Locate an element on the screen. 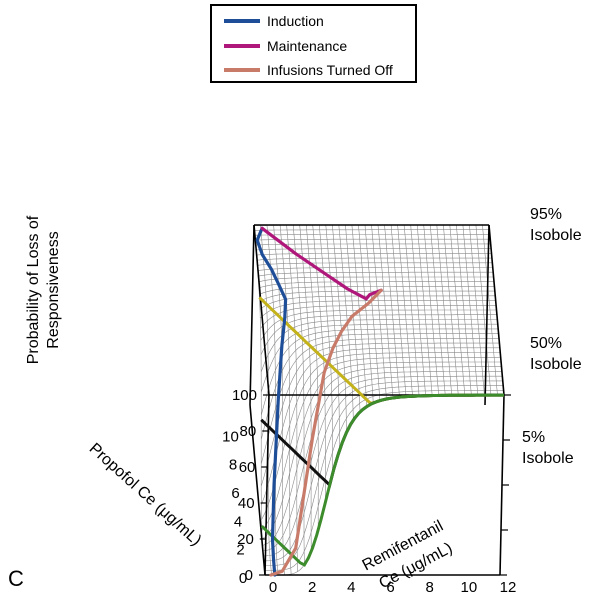 The height and width of the screenshot is (594, 602). isobole-95-label-line-2: Isobole is located at coordinates (556, 235).